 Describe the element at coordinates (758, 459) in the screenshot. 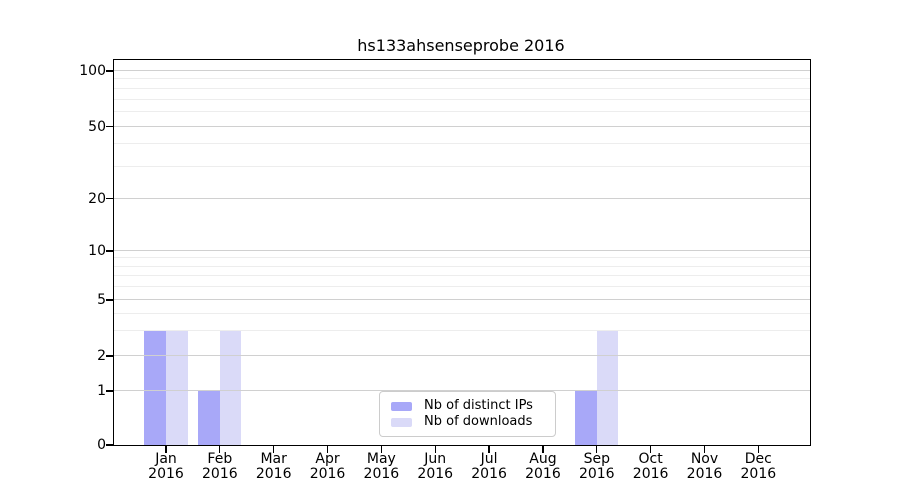

I see `x-tick-month: Dec` at that location.